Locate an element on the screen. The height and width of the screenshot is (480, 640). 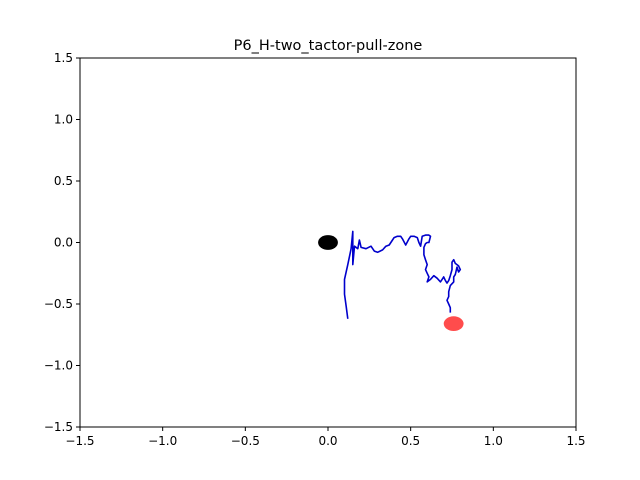
chart-title: P6_H-two_tactor-pull-zone is located at coordinates (328, 46).